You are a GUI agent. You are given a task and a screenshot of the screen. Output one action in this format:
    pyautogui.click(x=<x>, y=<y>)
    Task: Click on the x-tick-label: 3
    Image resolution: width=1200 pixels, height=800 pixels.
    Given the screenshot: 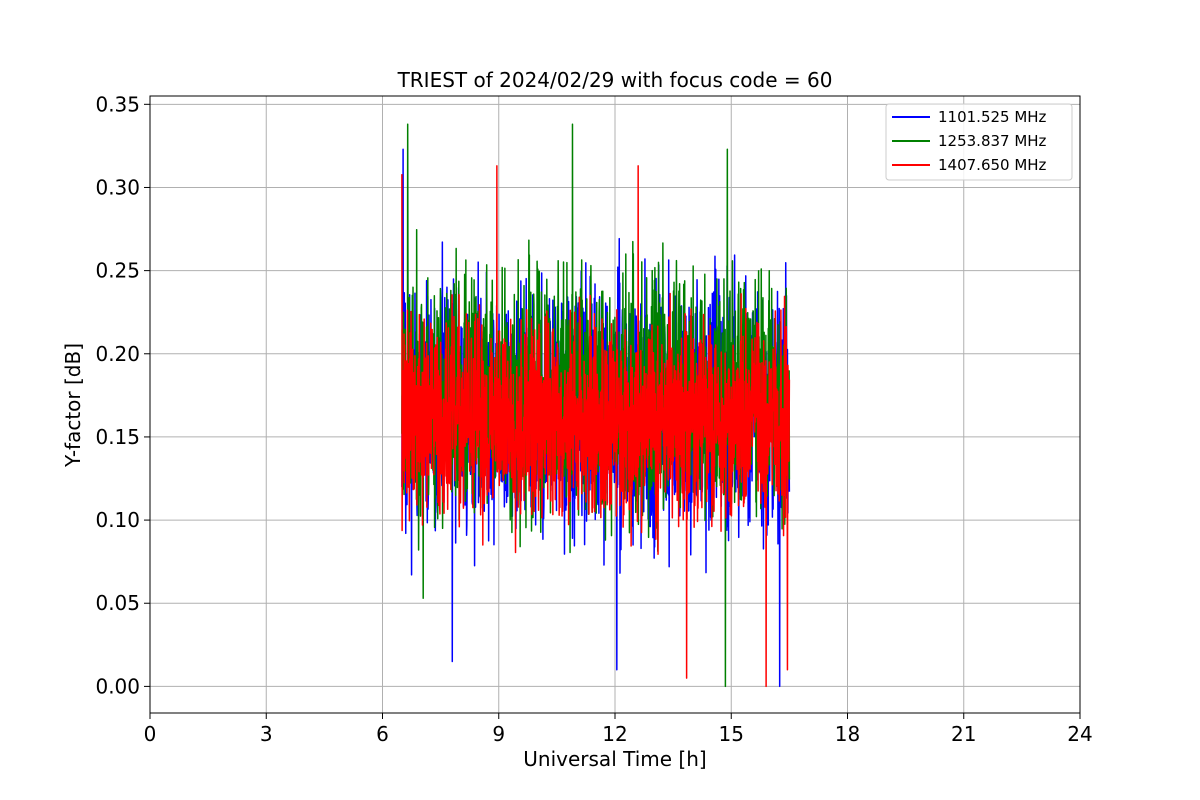 What is the action you would take?
    pyautogui.click(x=266, y=734)
    